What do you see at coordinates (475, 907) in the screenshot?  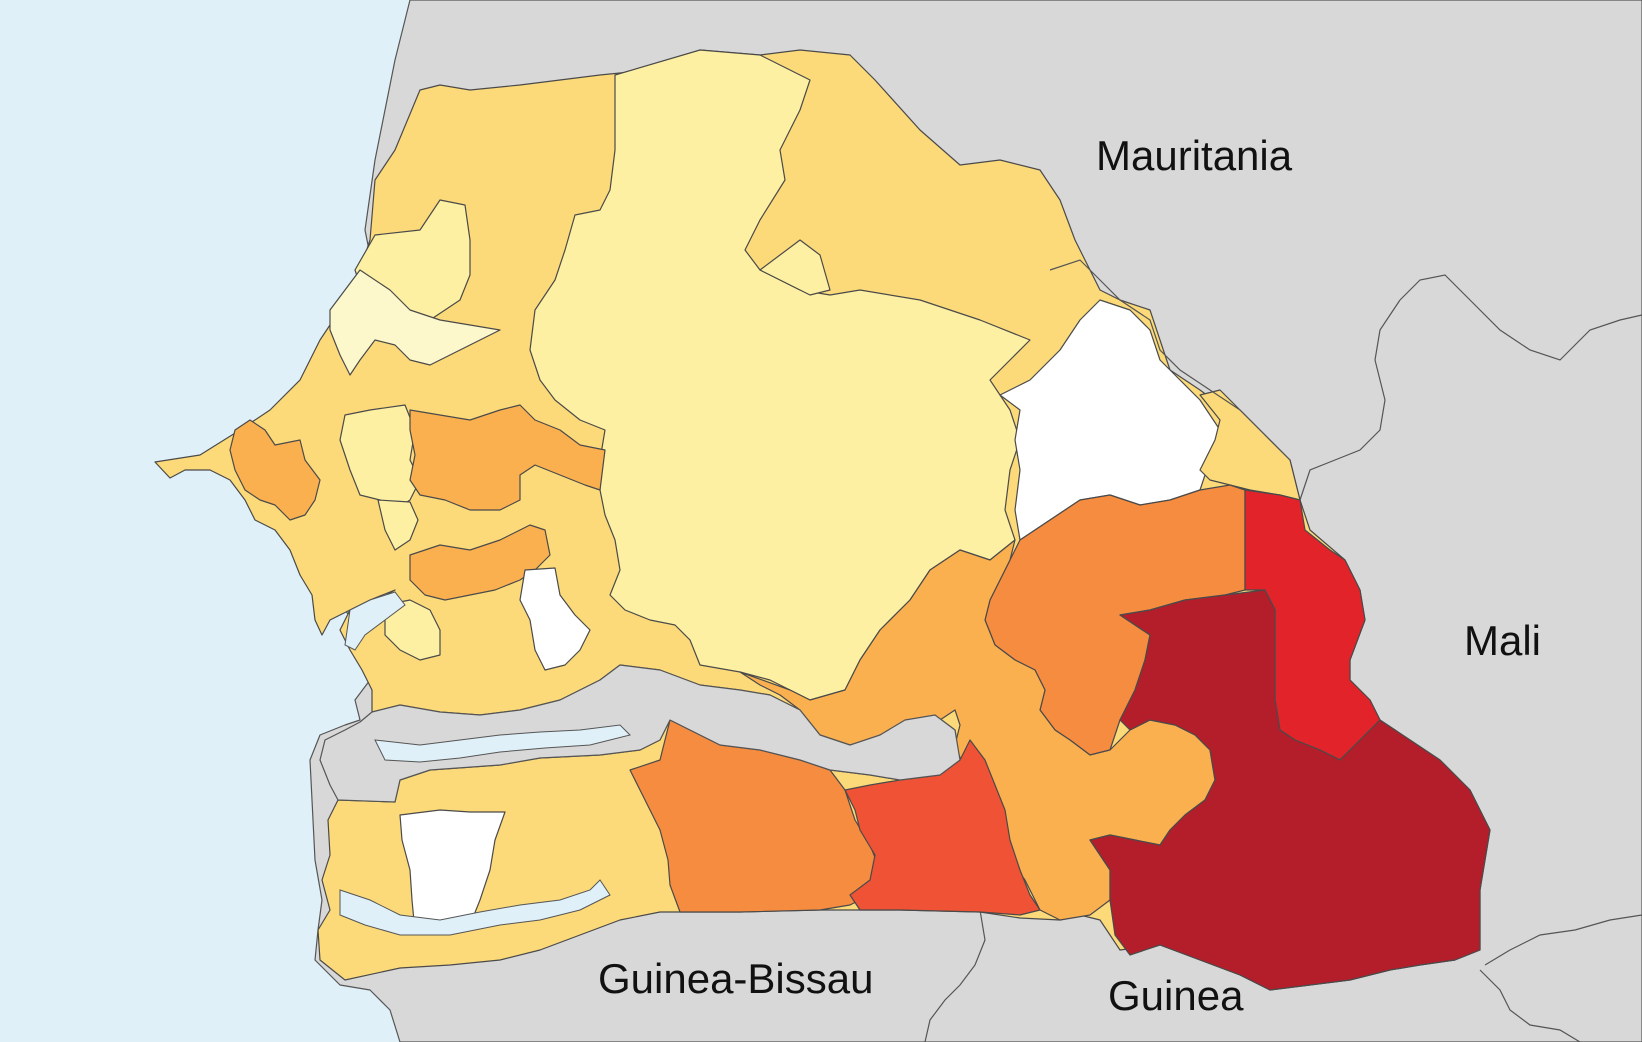 I see `casamance-river` at bounding box center [475, 907].